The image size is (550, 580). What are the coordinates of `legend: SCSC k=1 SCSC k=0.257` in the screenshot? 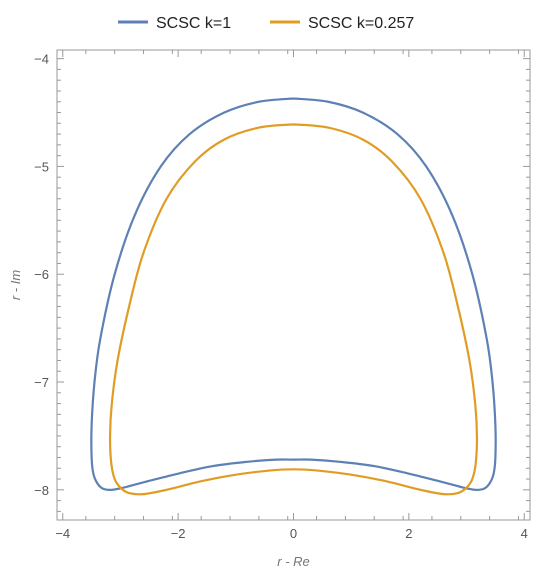 It's located at (266, 23).